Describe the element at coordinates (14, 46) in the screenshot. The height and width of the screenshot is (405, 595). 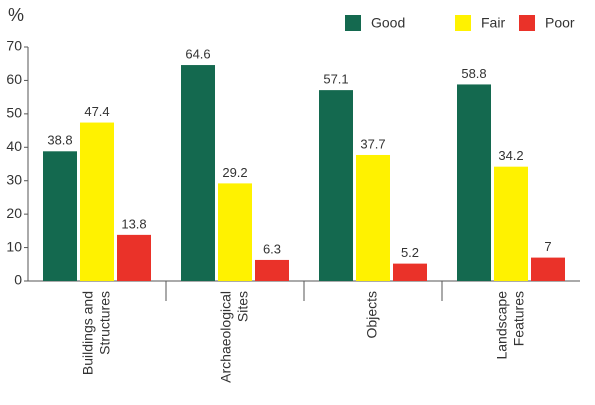
I see `y-tick-label: 70` at that location.